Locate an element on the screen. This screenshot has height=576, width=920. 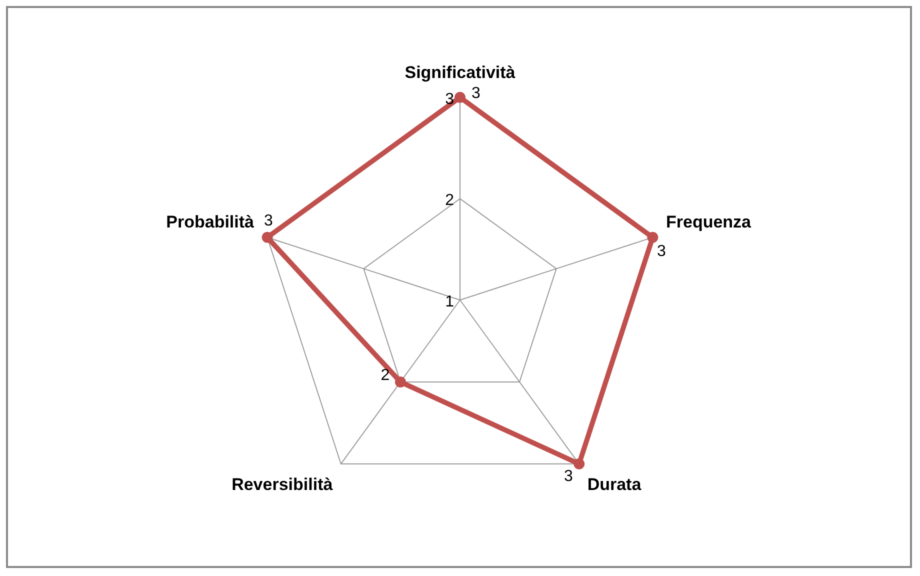
spoke-label: Frequenza is located at coordinates (709, 222).